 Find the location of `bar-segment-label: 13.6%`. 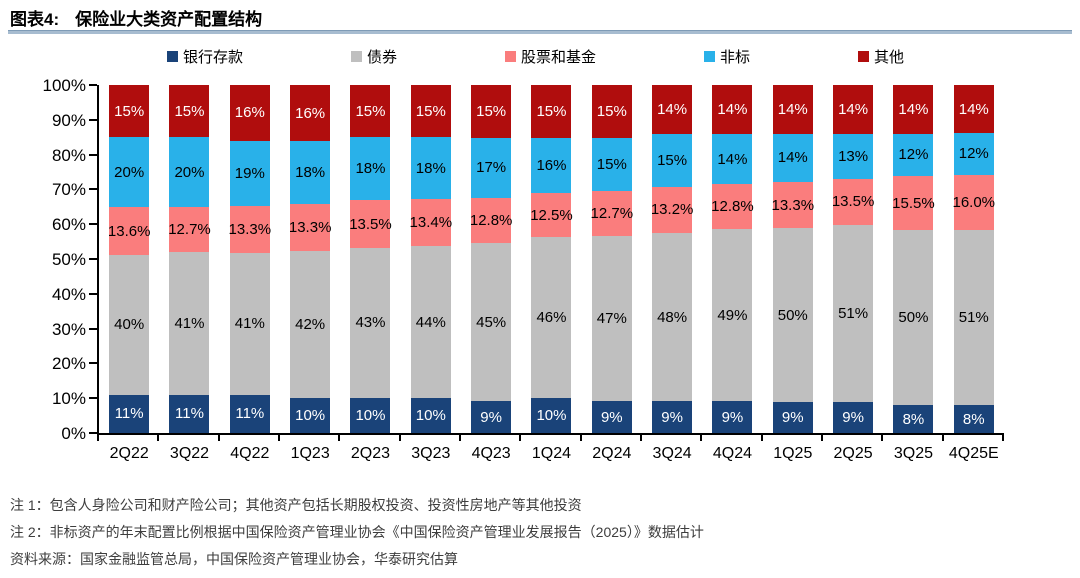

bar-segment-label: 13.6% is located at coordinates (129, 231).